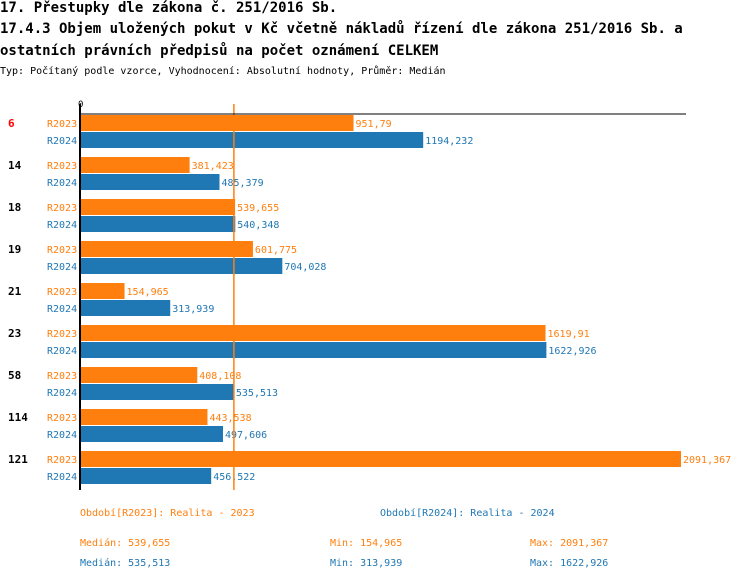 This screenshot has width=750, height=582. I want to click on data-label: 1194,232, so click(449, 141).